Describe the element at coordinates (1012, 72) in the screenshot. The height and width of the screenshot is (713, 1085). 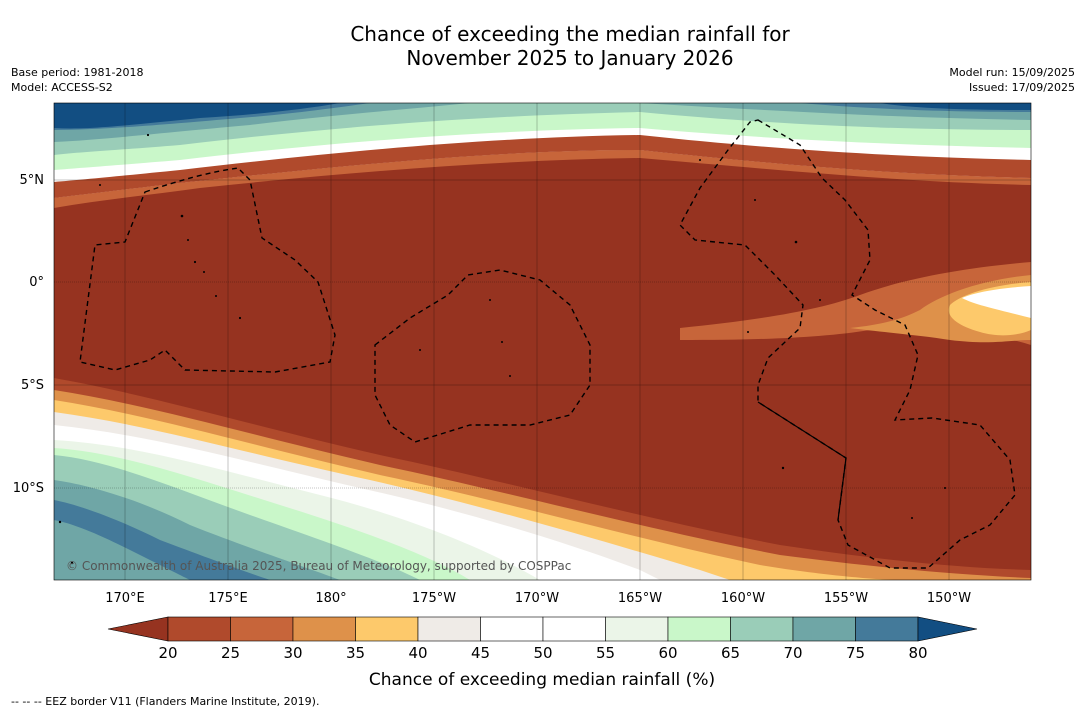
I see `model-run: Model run: 15/09/2025` at that location.